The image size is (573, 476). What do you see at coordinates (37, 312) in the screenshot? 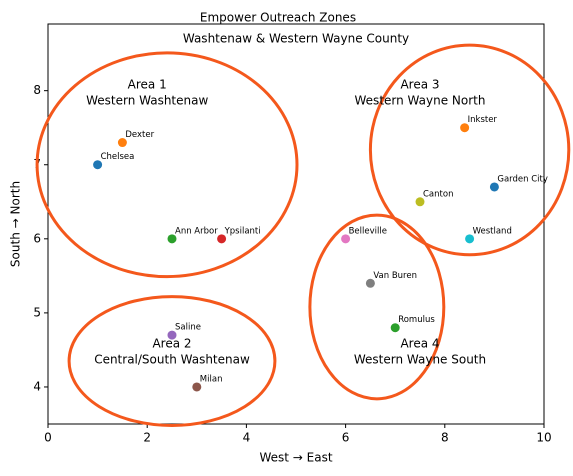
I see `y-tick-label: 5` at bounding box center [37, 312].